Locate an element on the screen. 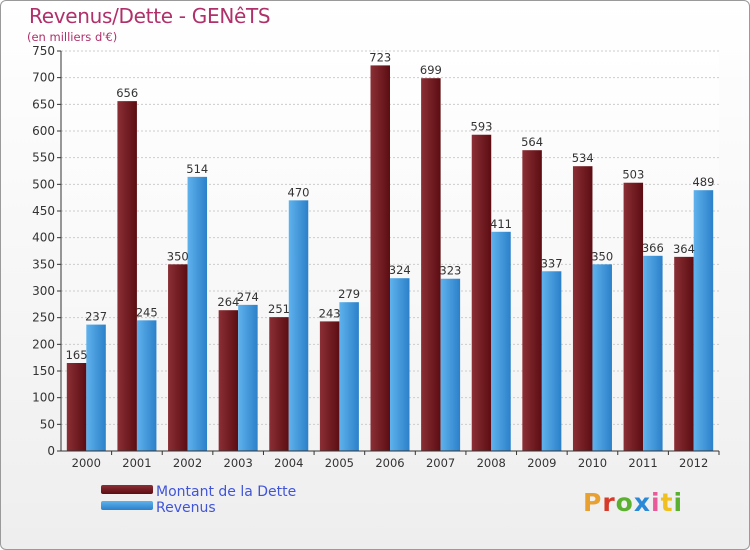 This screenshot has height=550, width=750. x-tick-label: 2012 is located at coordinates (693, 463).